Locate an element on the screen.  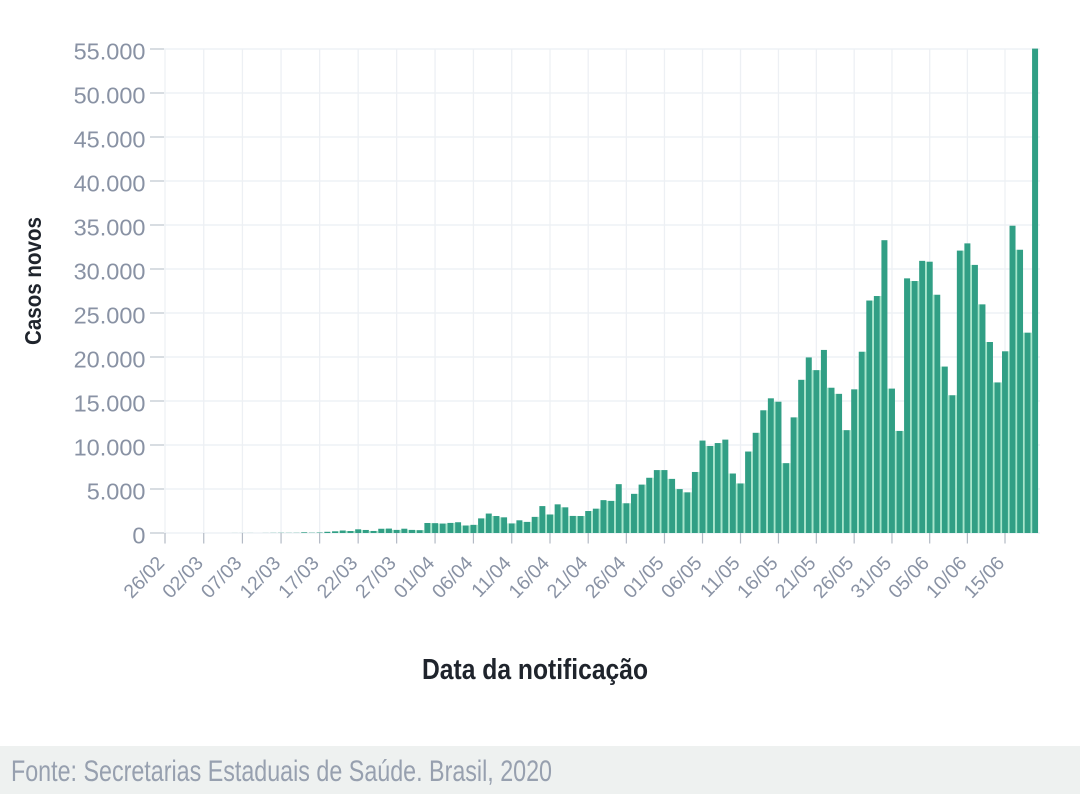
svg-text: Data da notificação is located at coordinates (535, 670).